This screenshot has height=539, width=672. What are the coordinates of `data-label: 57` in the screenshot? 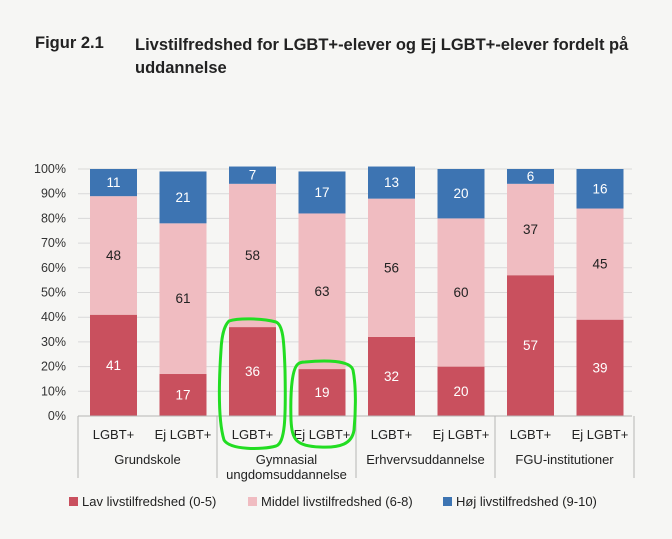 It's located at (530, 345).